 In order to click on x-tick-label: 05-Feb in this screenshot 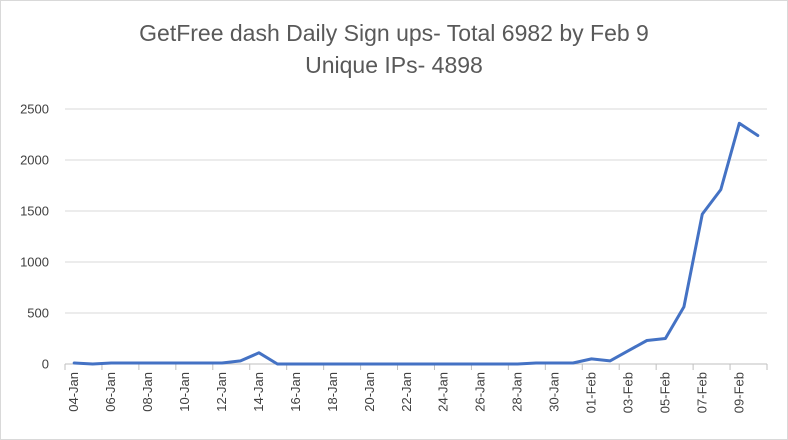, I will do `click(664, 392)`.